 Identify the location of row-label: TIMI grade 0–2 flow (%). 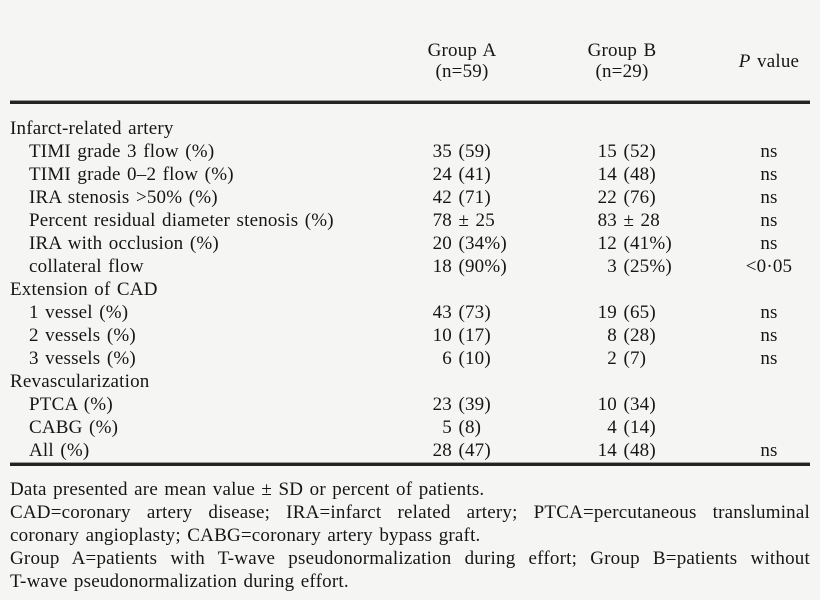
(131, 174).